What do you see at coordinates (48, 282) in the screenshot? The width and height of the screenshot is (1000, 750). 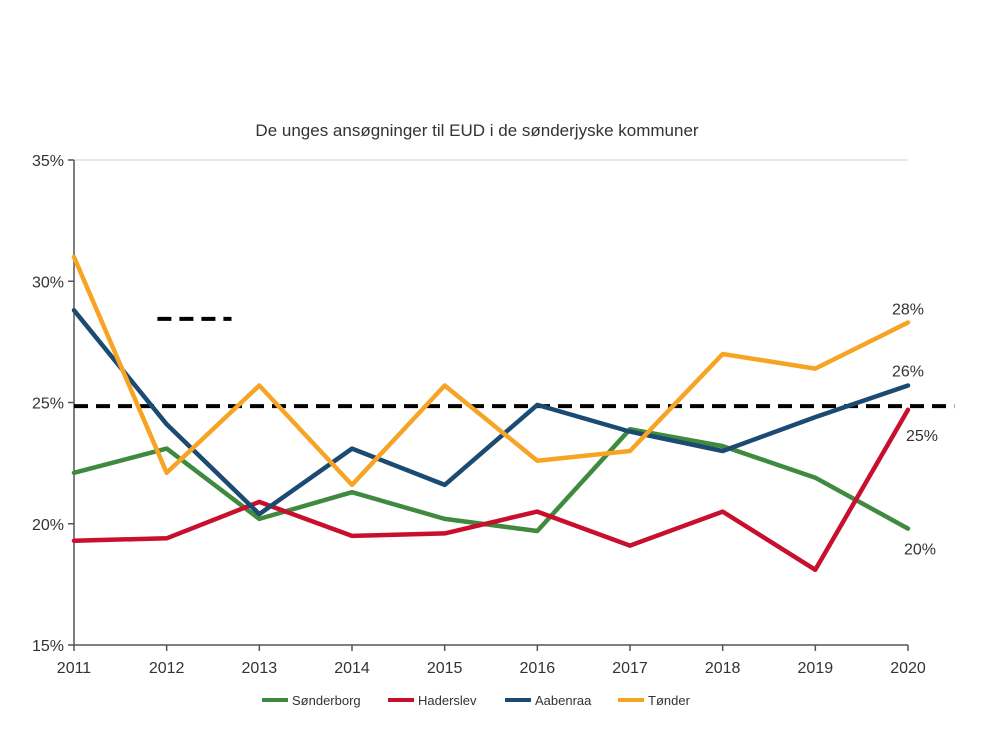 I see `y-tick-label: 30%` at bounding box center [48, 282].